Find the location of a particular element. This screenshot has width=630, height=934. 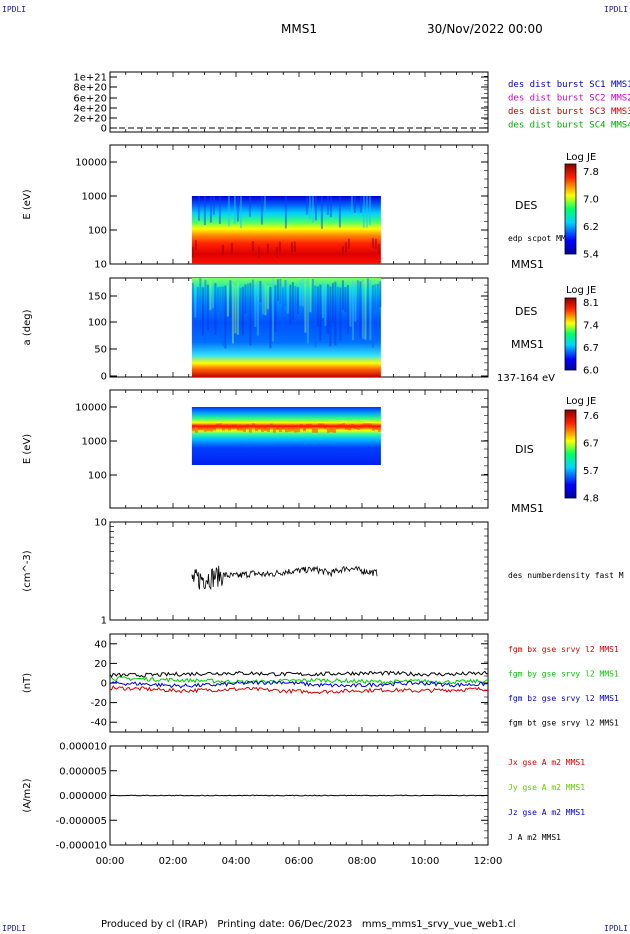

colorbar-tick: 6.7 is located at coordinates (591, 444).